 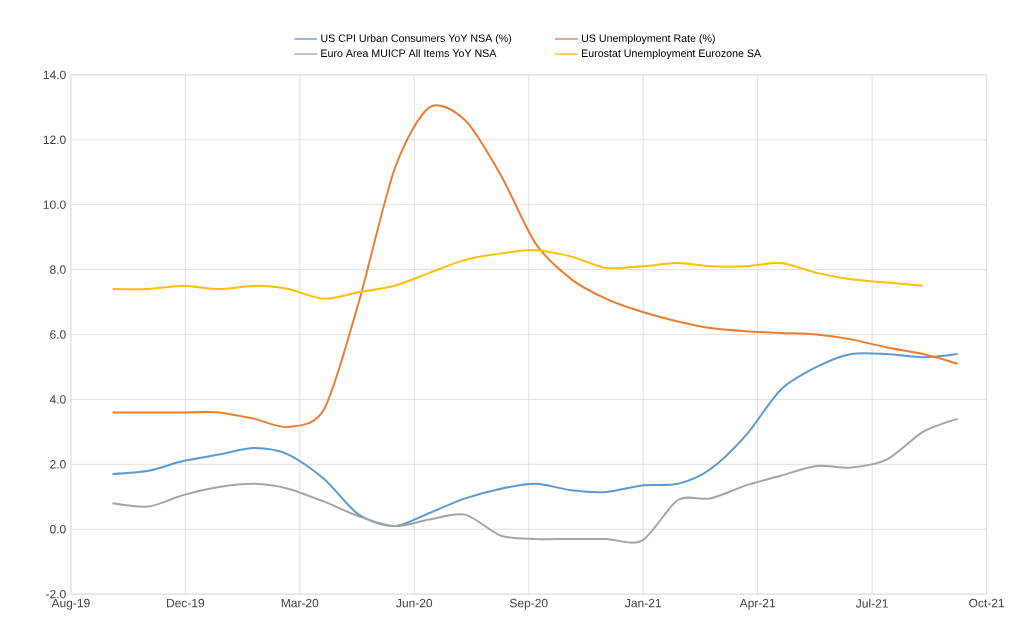 What do you see at coordinates (872, 603) in the screenshot?
I see `x-tick-label: Jul-21` at bounding box center [872, 603].